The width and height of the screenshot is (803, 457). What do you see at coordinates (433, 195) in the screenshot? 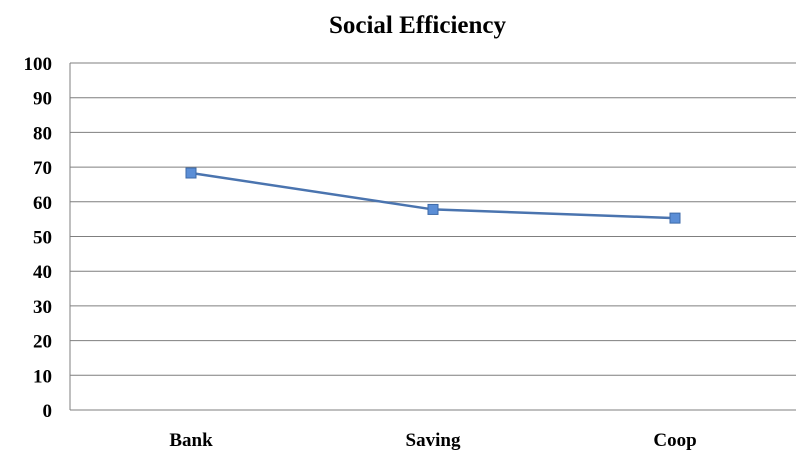
I see `series-layer` at bounding box center [433, 195].